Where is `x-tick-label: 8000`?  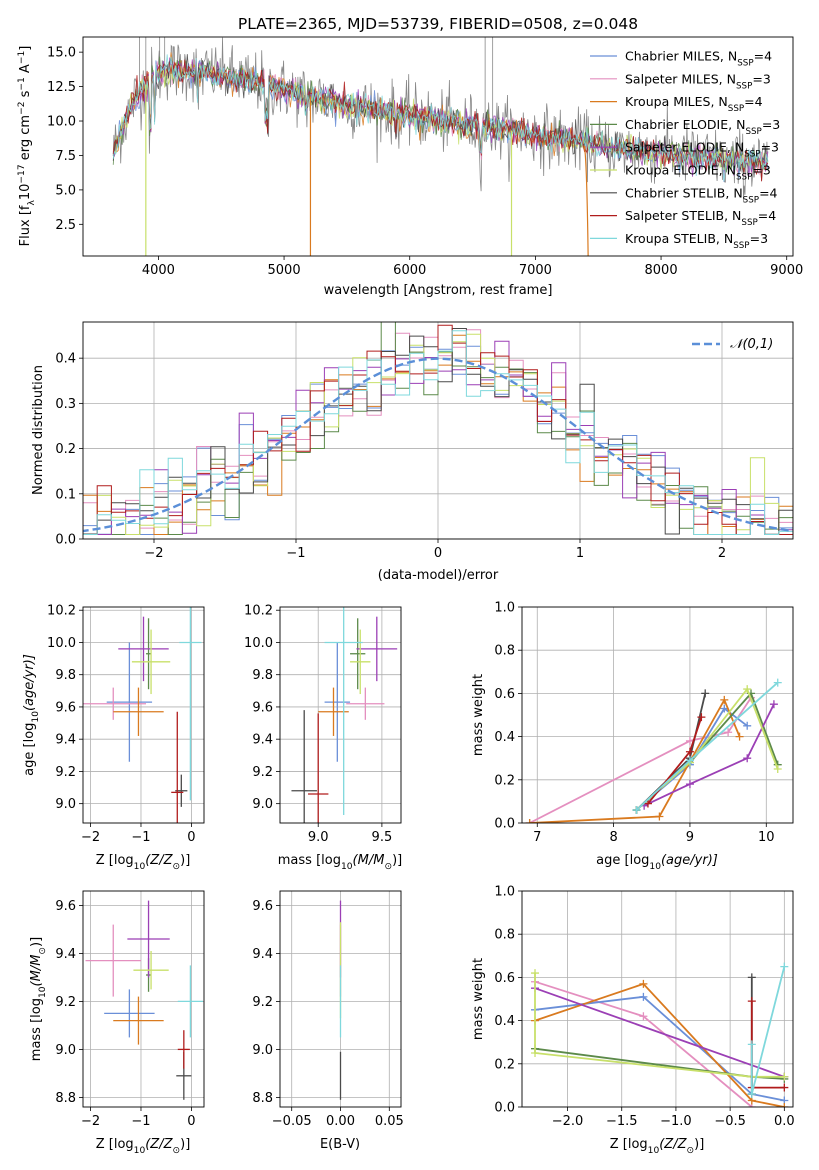
x-tick-label: 8000 is located at coordinates (661, 270).